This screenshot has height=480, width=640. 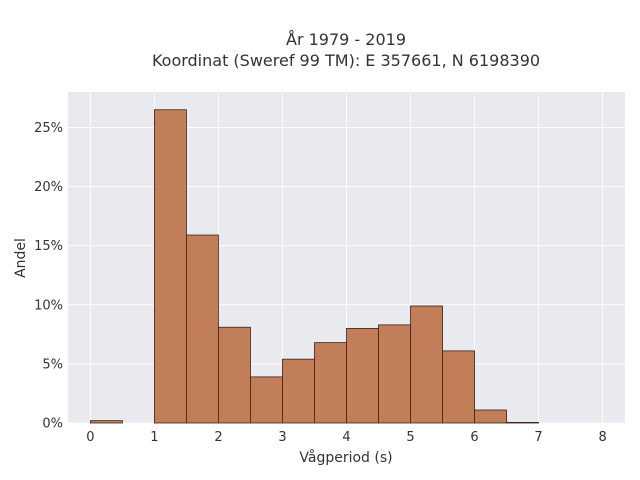 What do you see at coordinates (345, 457) in the screenshot?
I see `x-axis-title: Vågperiod (s)` at bounding box center [345, 457].